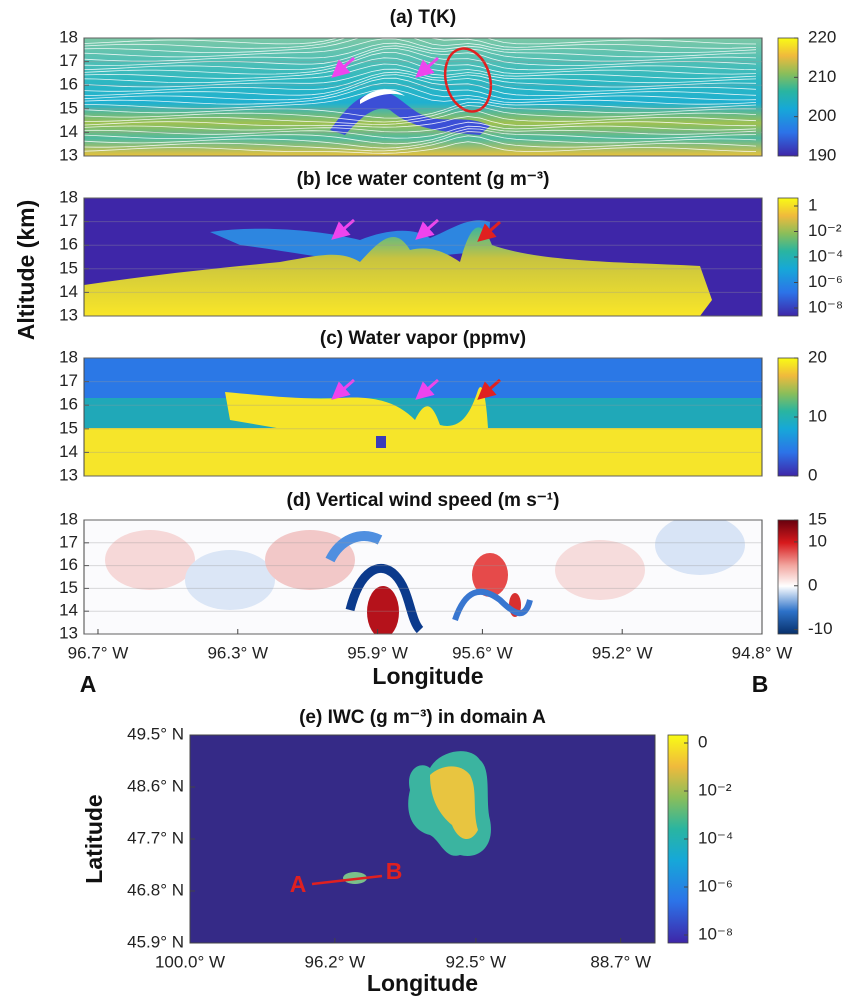  Describe the element at coordinates (822, 76) in the screenshot. I see `colorbar-label: 210` at that location.